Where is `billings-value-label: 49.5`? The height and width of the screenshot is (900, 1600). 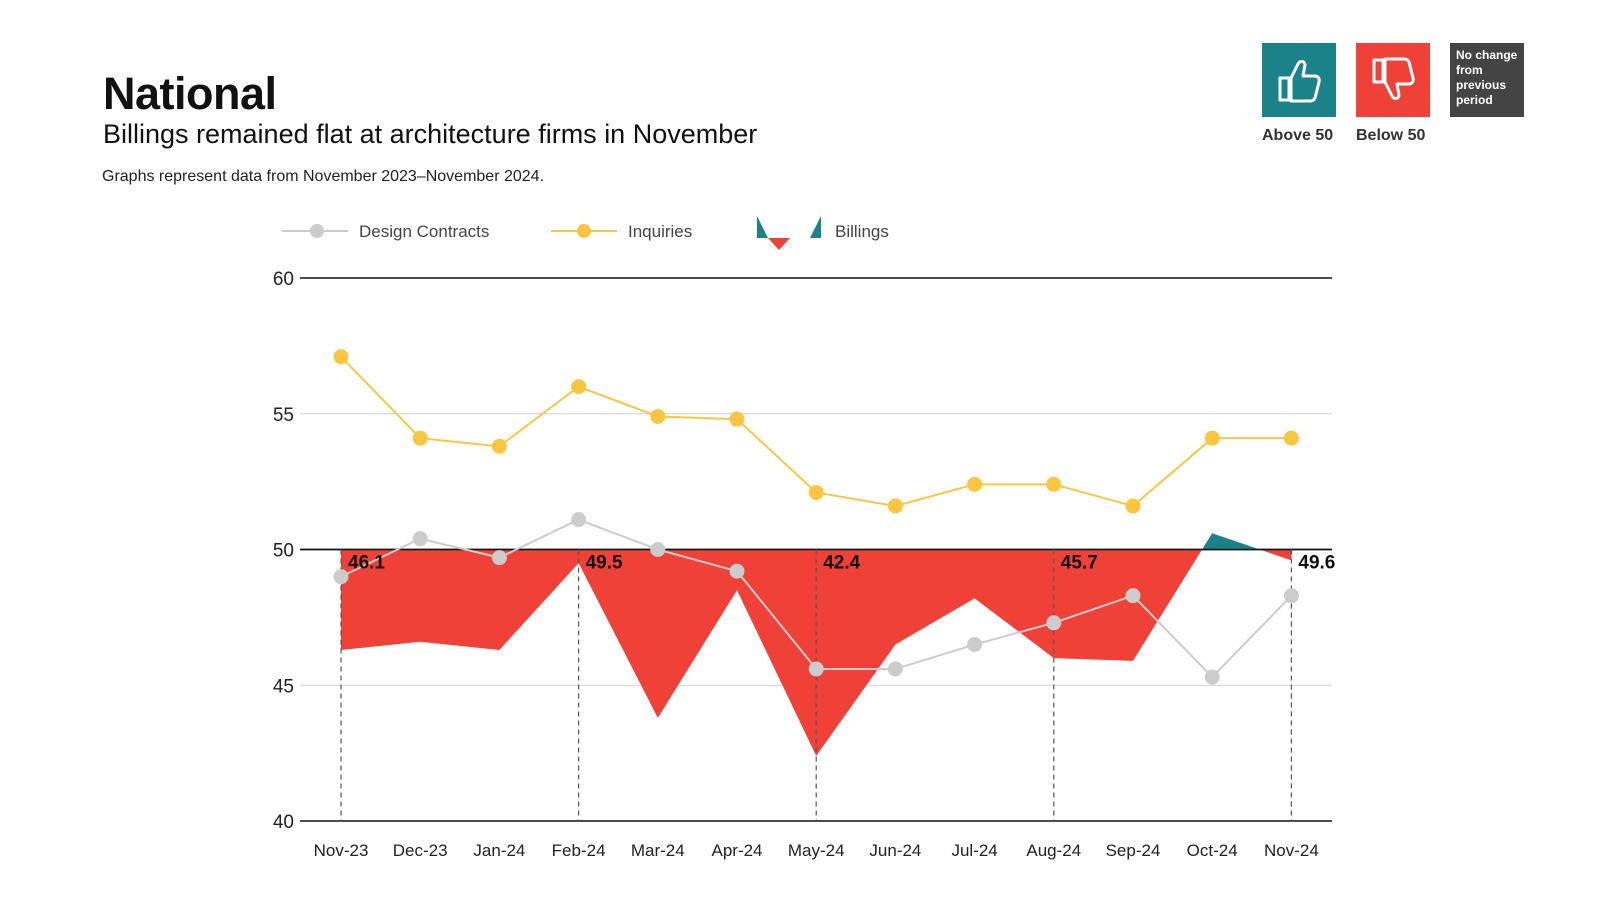 billings-value-label: 49.5 is located at coordinates (604, 563).